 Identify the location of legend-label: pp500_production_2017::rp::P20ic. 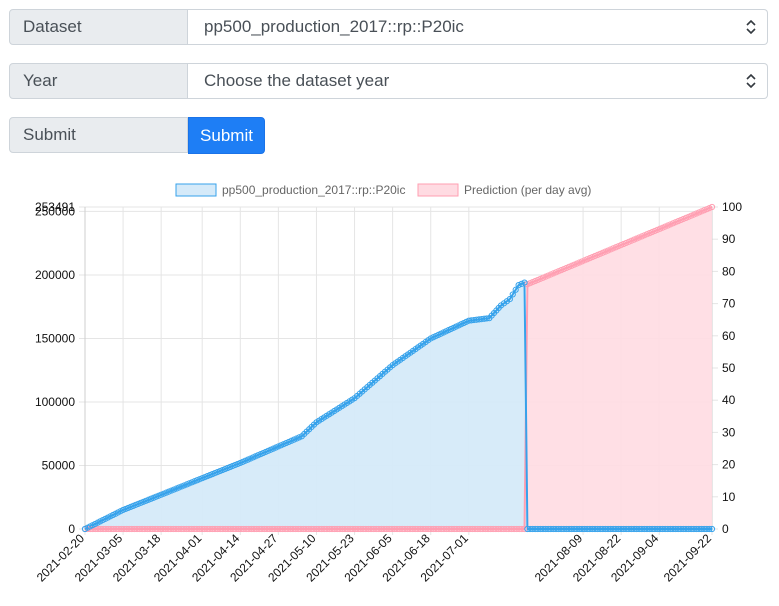
(313, 190).